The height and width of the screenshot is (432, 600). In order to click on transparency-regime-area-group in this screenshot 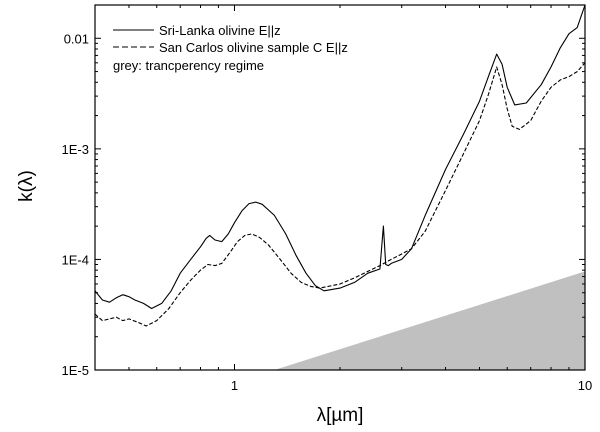, I will do `click(429, 320)`.